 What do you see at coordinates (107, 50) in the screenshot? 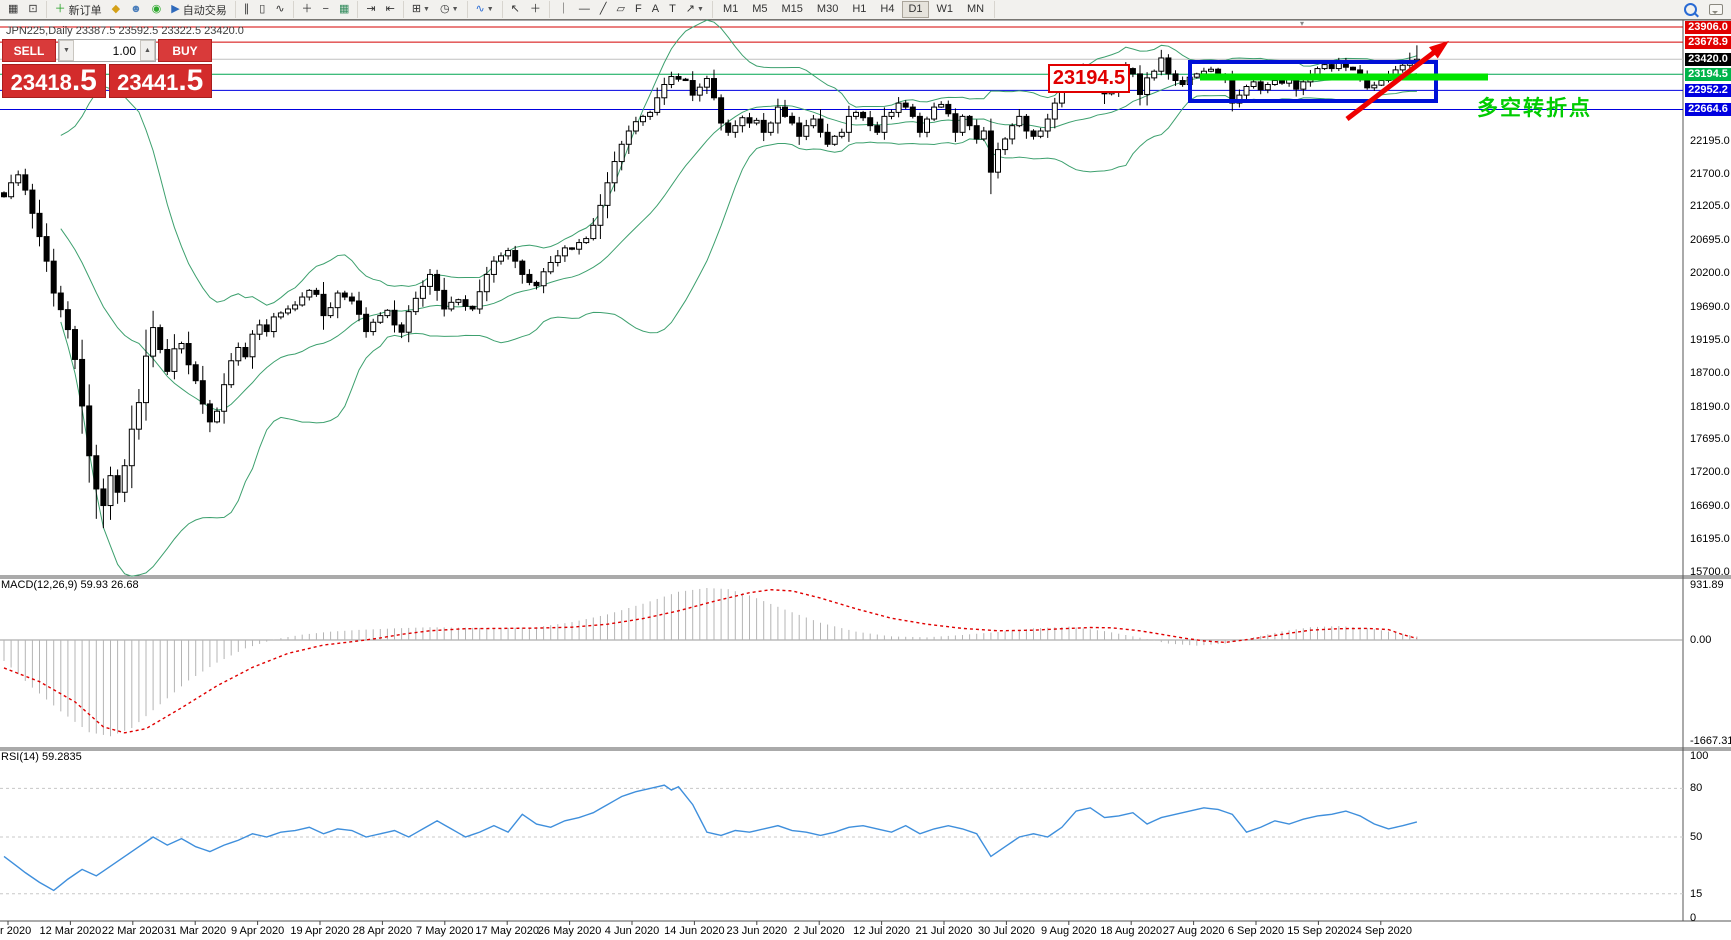
I see `volume-input` at bounding box center [107, 50].